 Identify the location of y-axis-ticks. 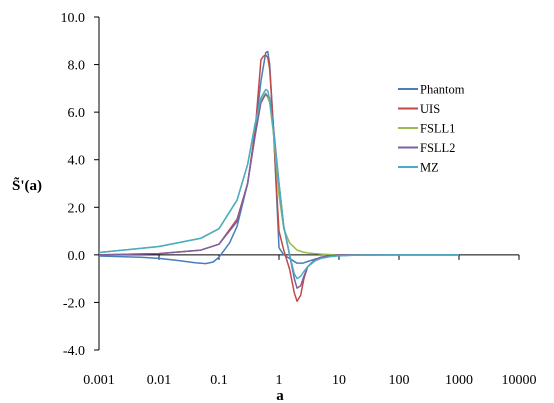
(96, 183).